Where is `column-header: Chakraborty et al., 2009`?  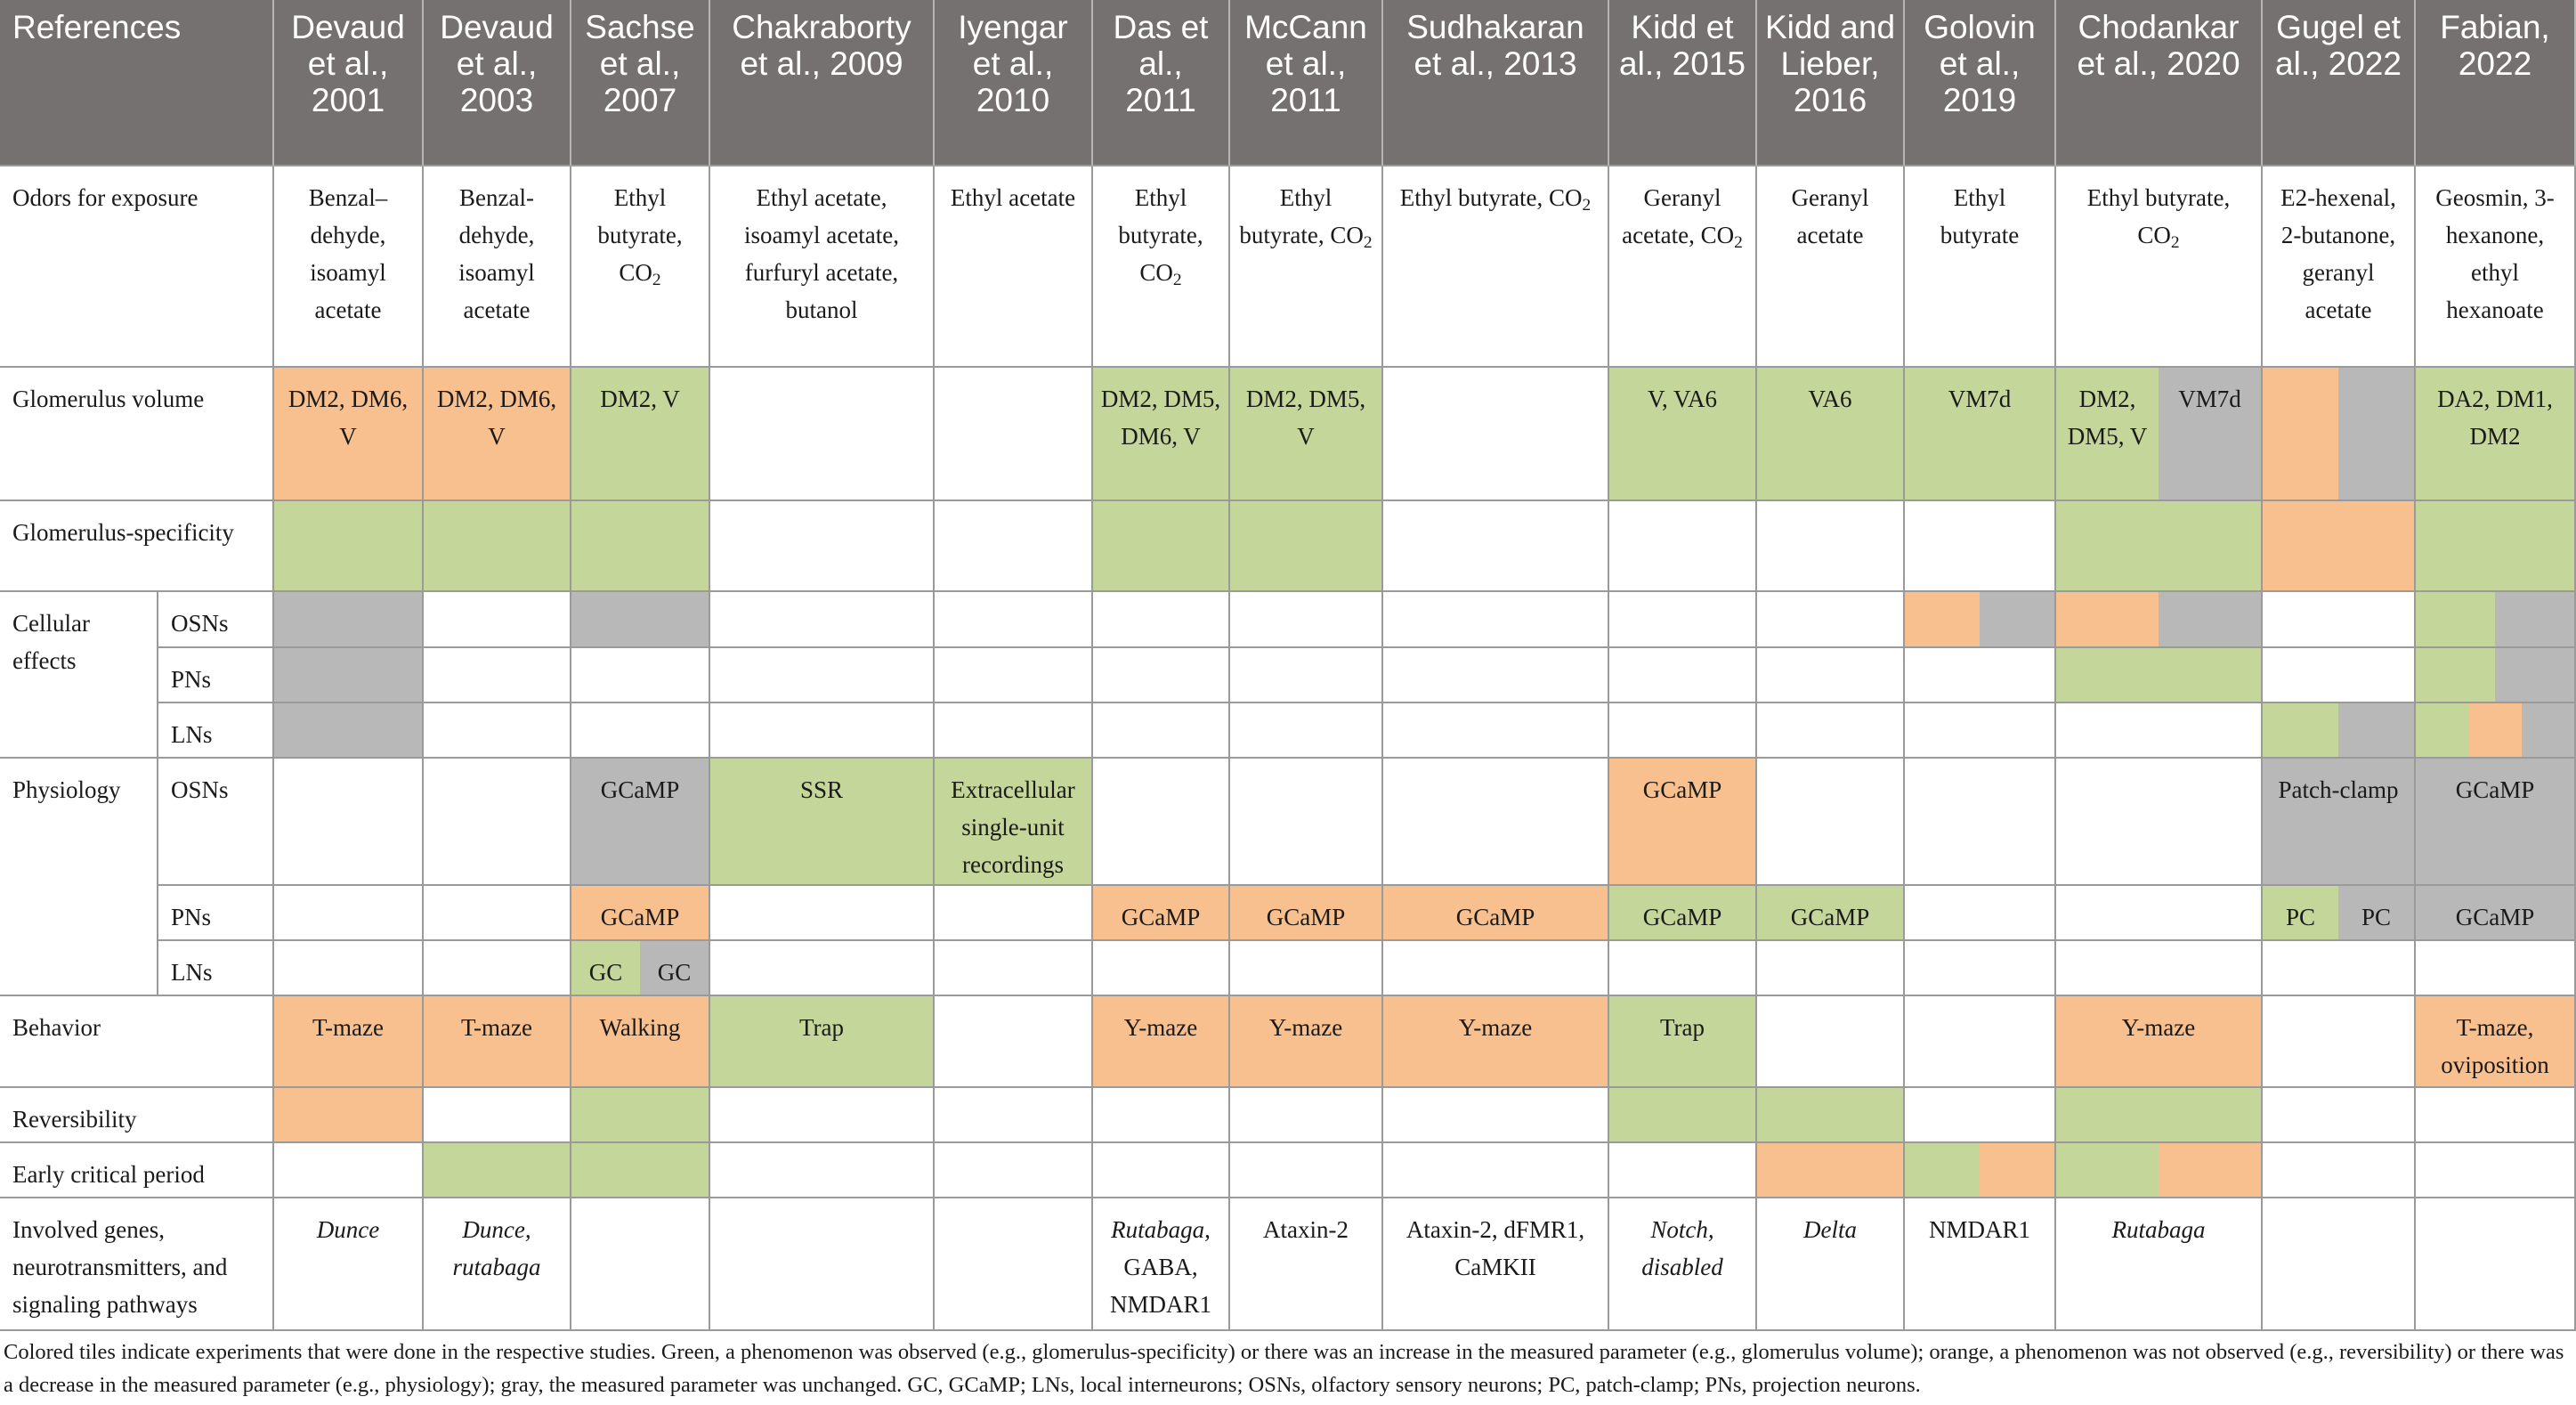
column-header: Chakraborty et al., 2009 is located at coordinates (822, 83).